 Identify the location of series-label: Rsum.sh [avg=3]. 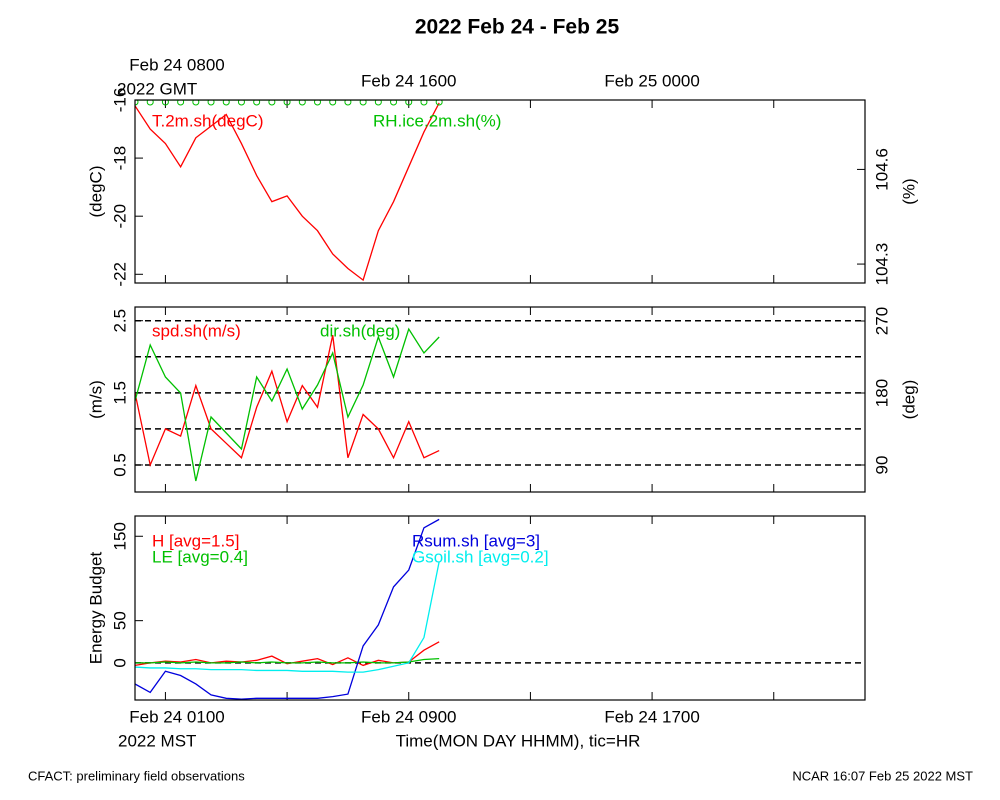
(476, 540).